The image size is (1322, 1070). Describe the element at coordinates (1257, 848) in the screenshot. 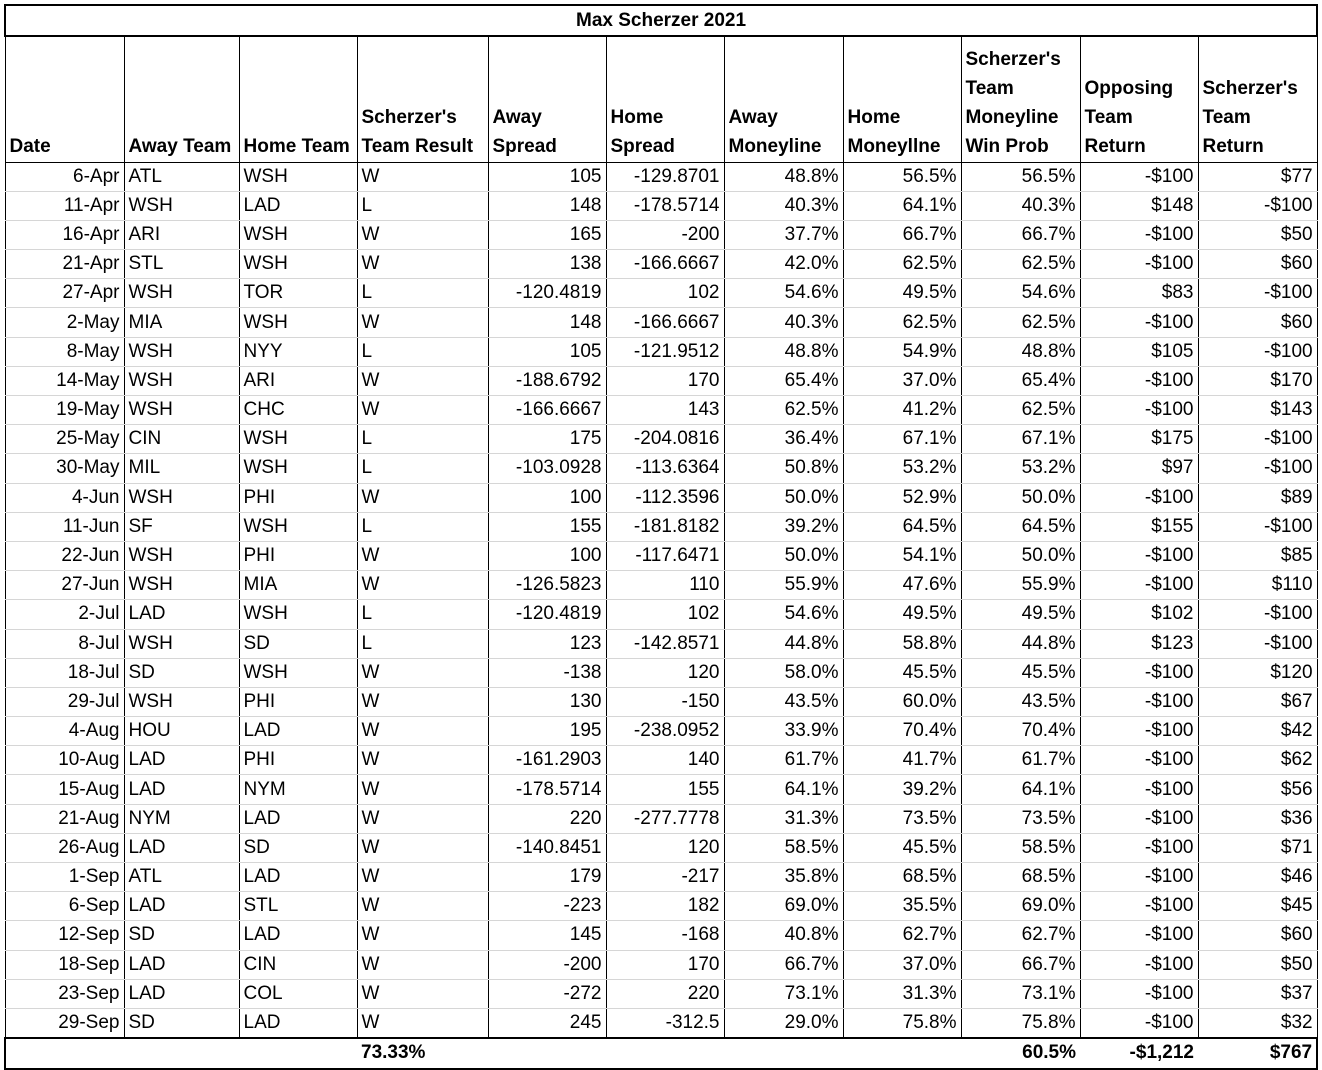

I see `cell-team-return: $71` at that location.